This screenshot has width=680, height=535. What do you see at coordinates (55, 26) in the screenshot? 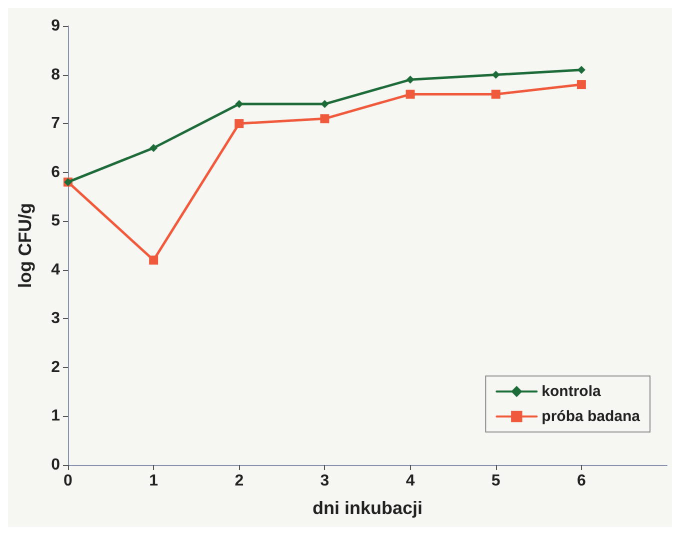
I see `y-tick-label: 9` at bounding box center [55, 26].